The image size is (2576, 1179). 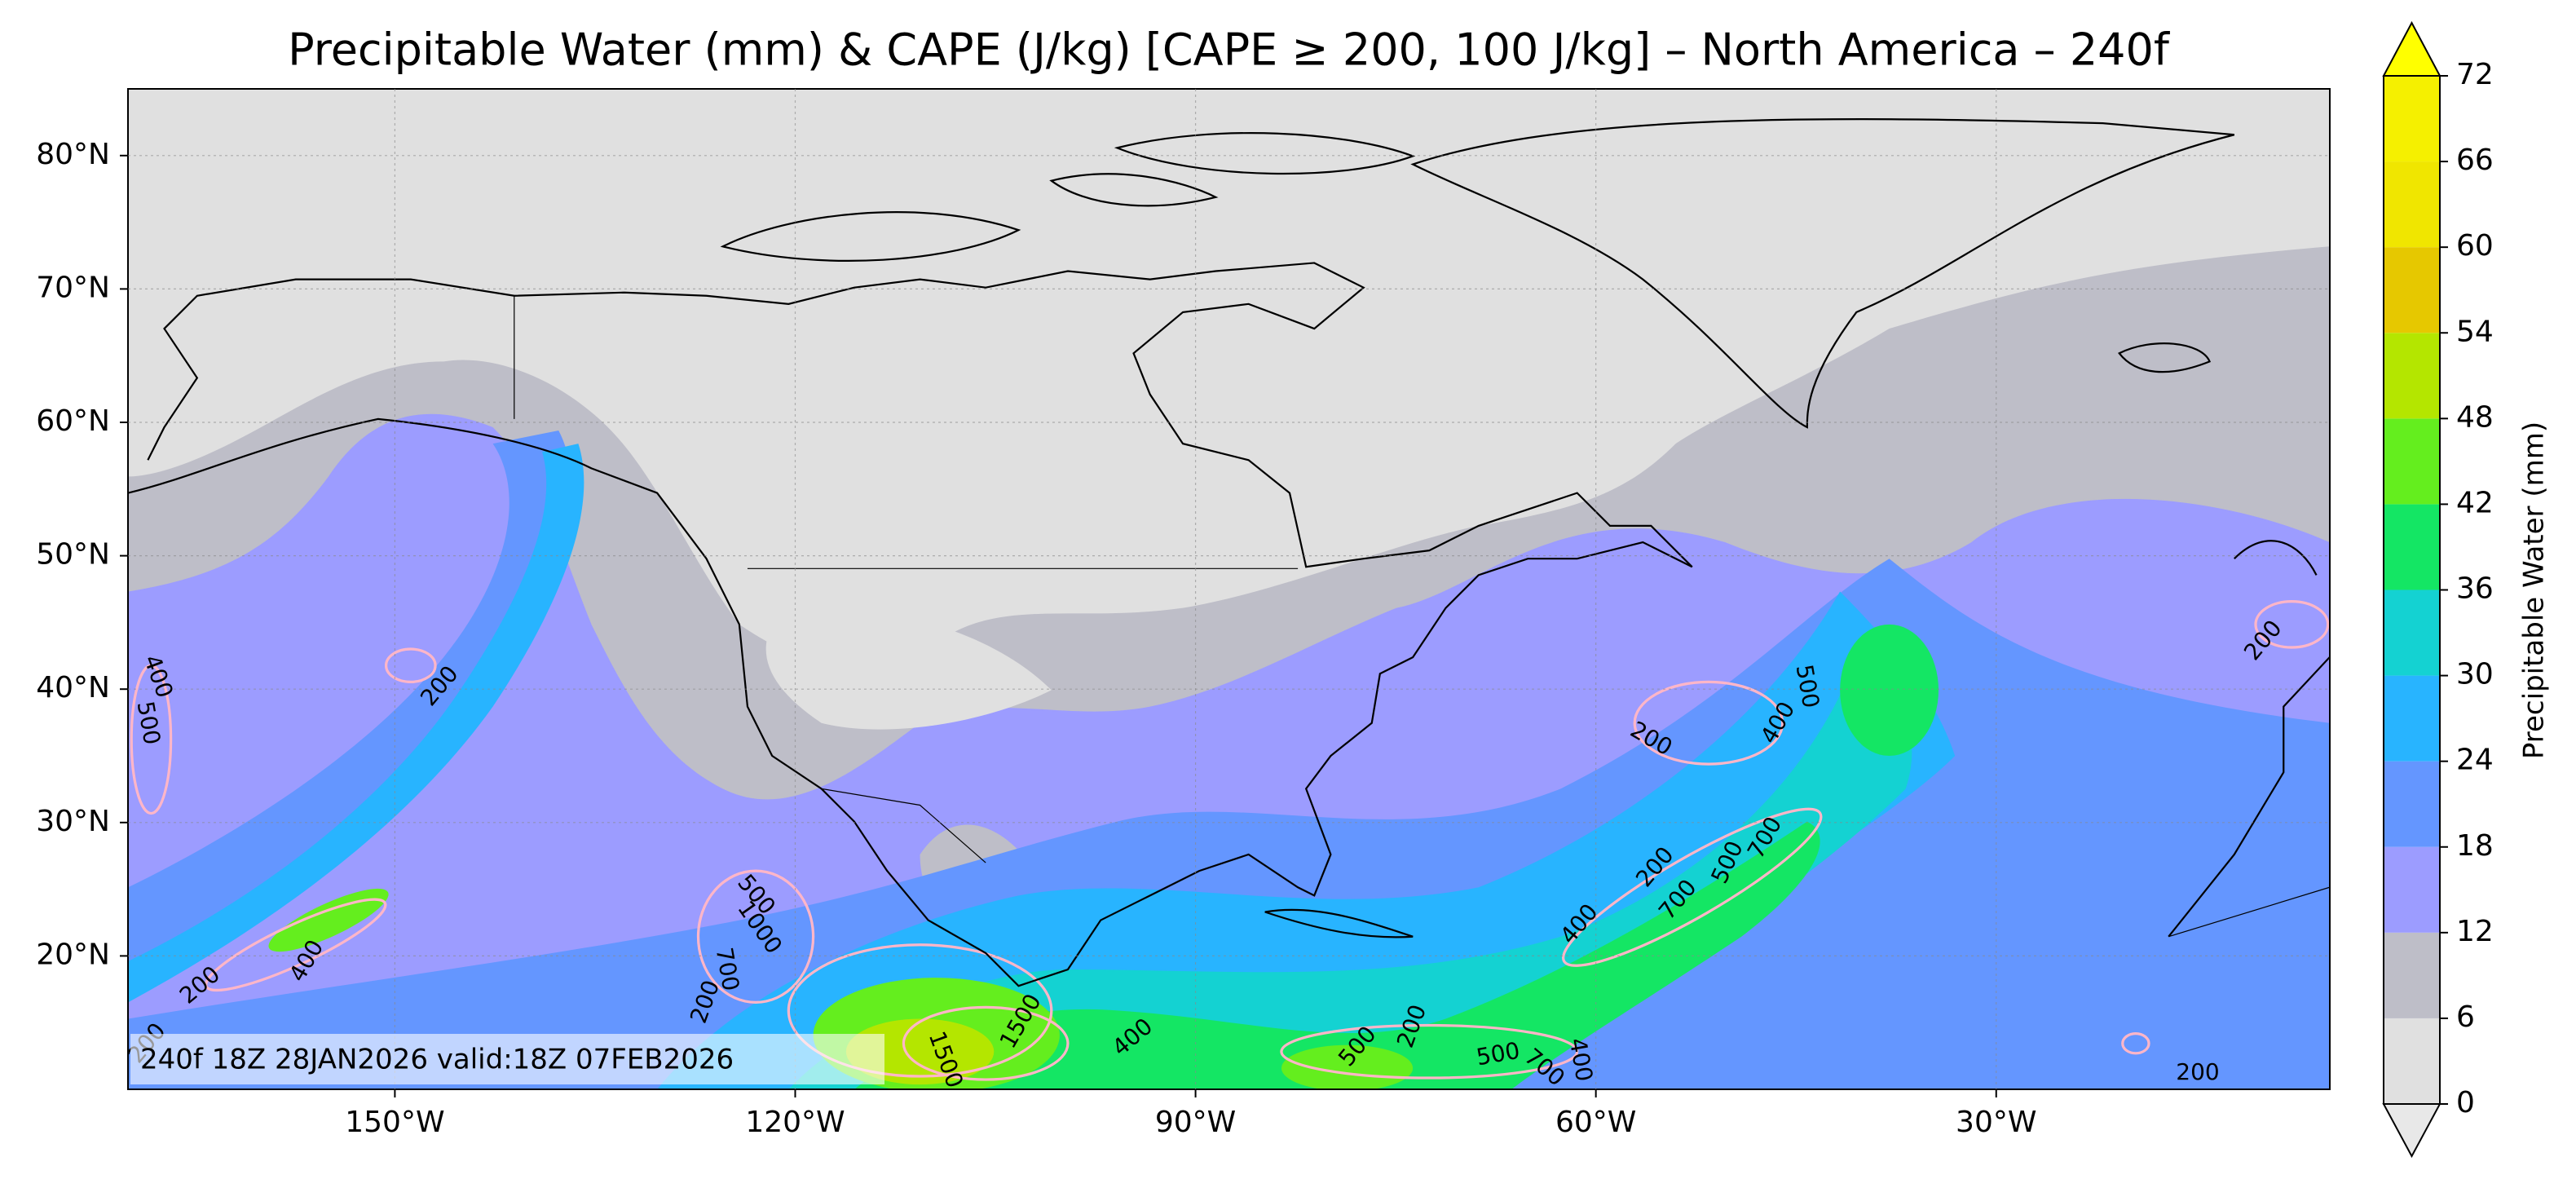 I want to click on lon-tick-label: 90°W, so click(x=1195, y=1122).